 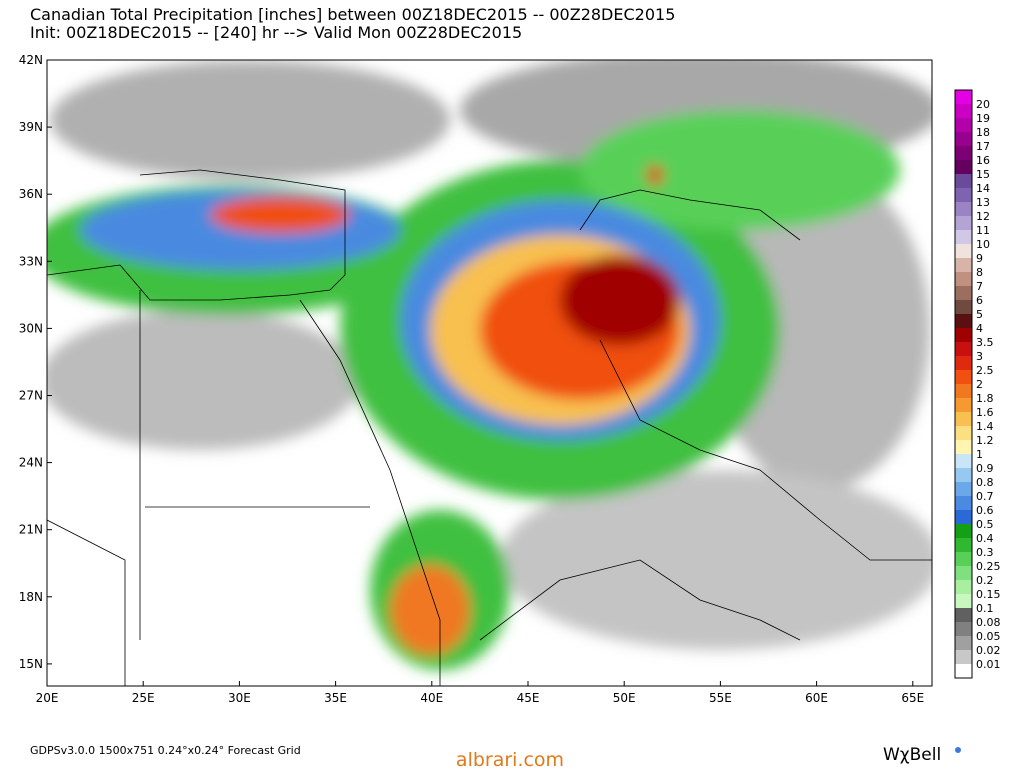 What do you see at coordinates (985, 370) in the screenshot?
I see `legend-label: 2.5` at bounding box center [985, 370].